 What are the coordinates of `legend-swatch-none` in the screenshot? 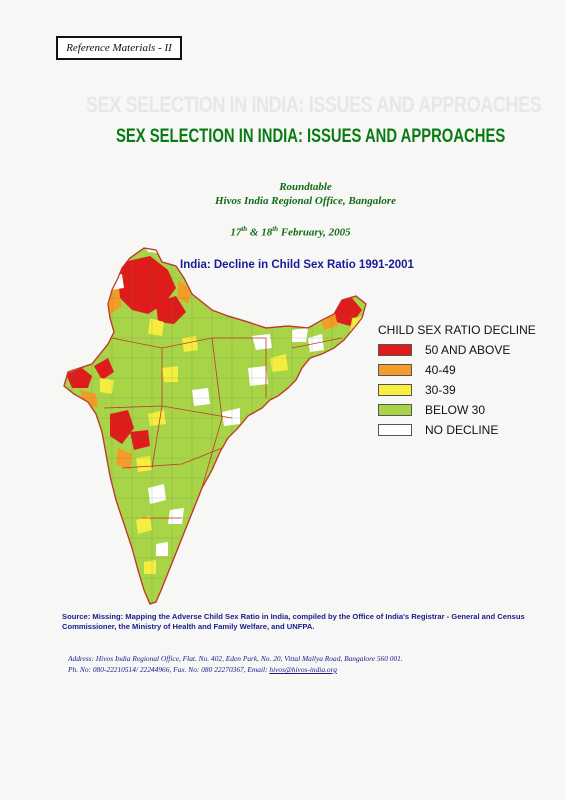 It's located at (395, 430).